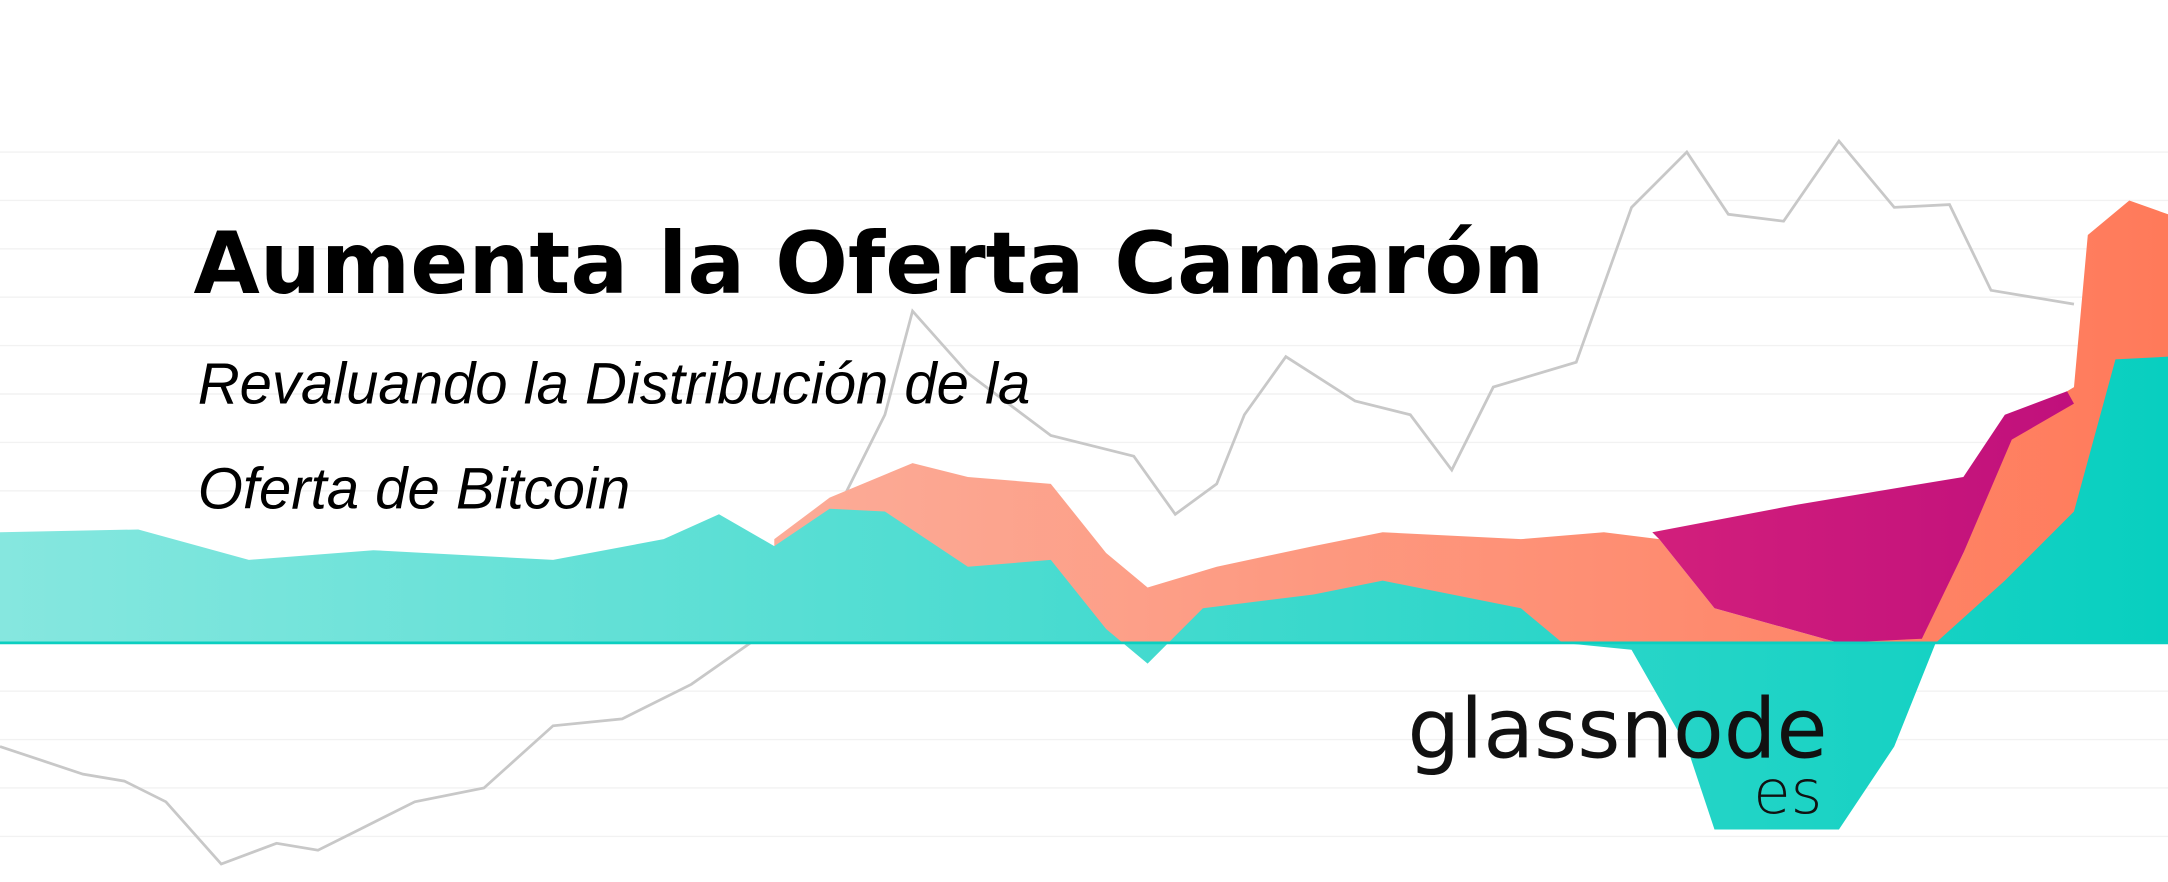  What do you see at coordinates (614, 384) in the screenshot?
I see `subtitle-line: Revaluando la Distribución de la` at bounding box center [614, 384].